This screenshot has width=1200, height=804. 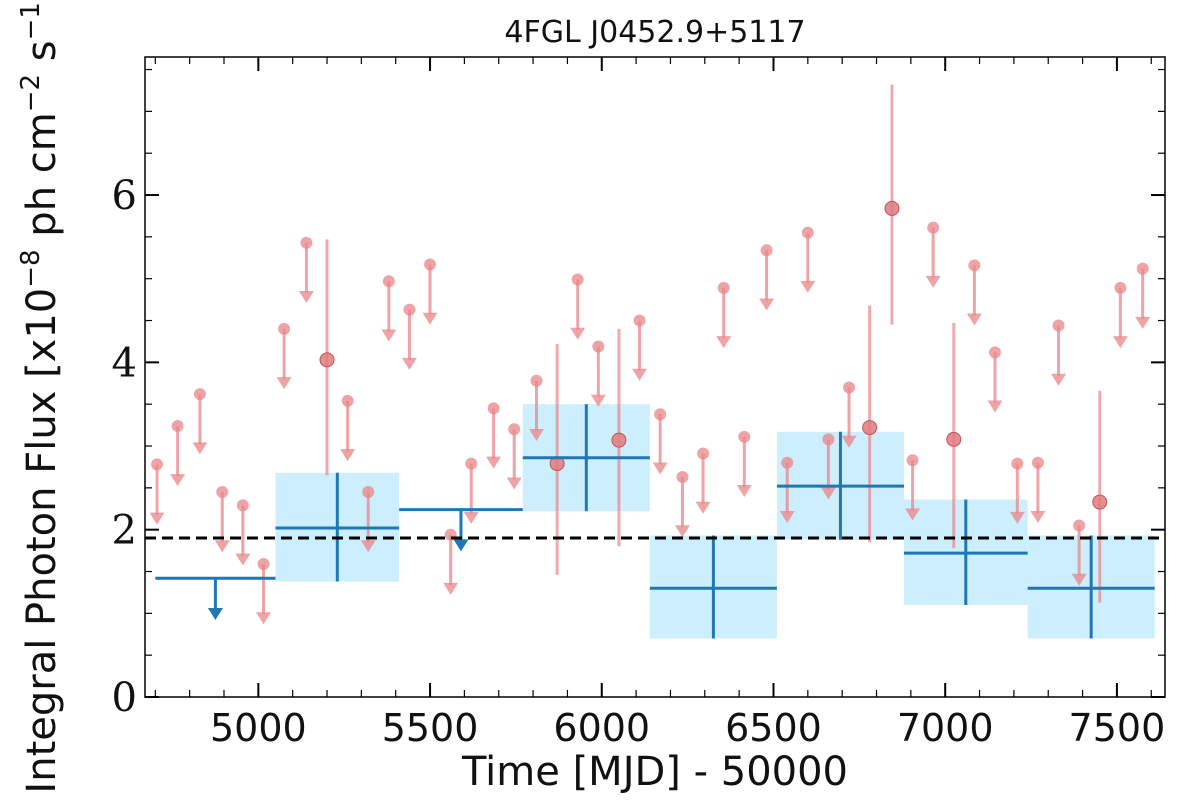 I want to click on y-axis-label-exp3: −1, so click(x=31, y=21).